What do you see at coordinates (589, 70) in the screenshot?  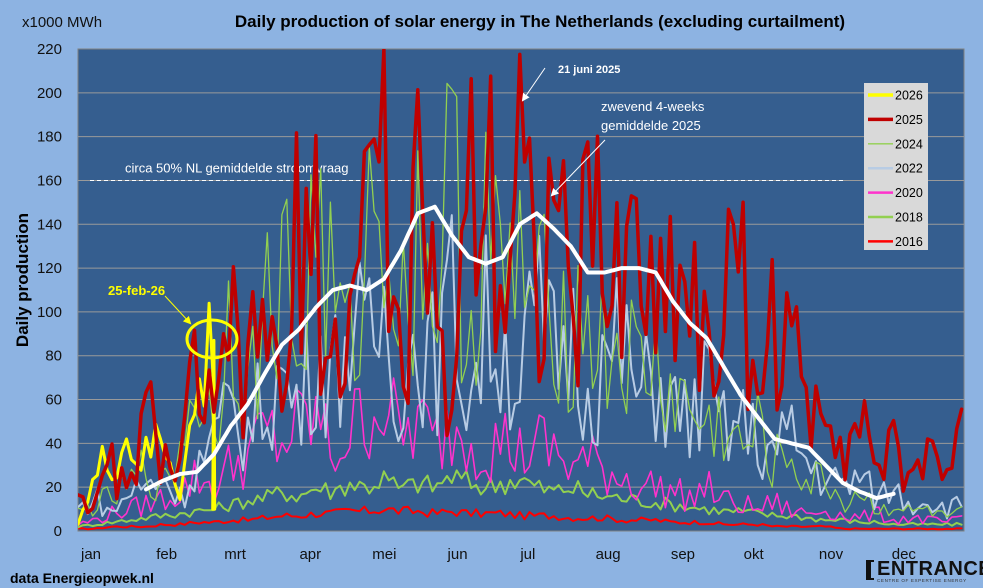 I see `annotation-peak-label: 21 juni 2025` at bounding box center [589, 70].